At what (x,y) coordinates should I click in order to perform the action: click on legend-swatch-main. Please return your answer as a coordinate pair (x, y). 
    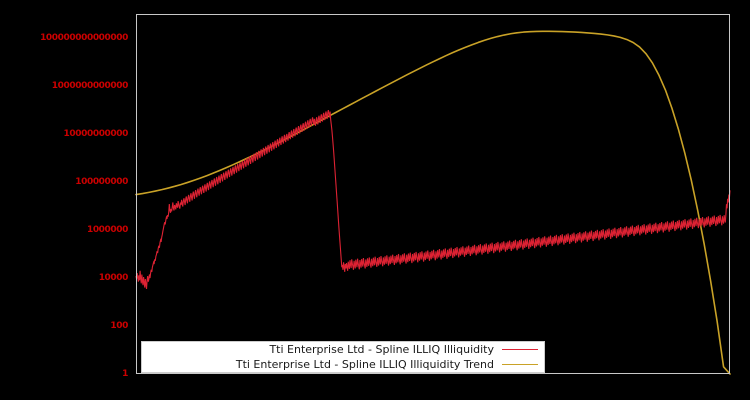
    Looking at the image, I should click on (520, 349).